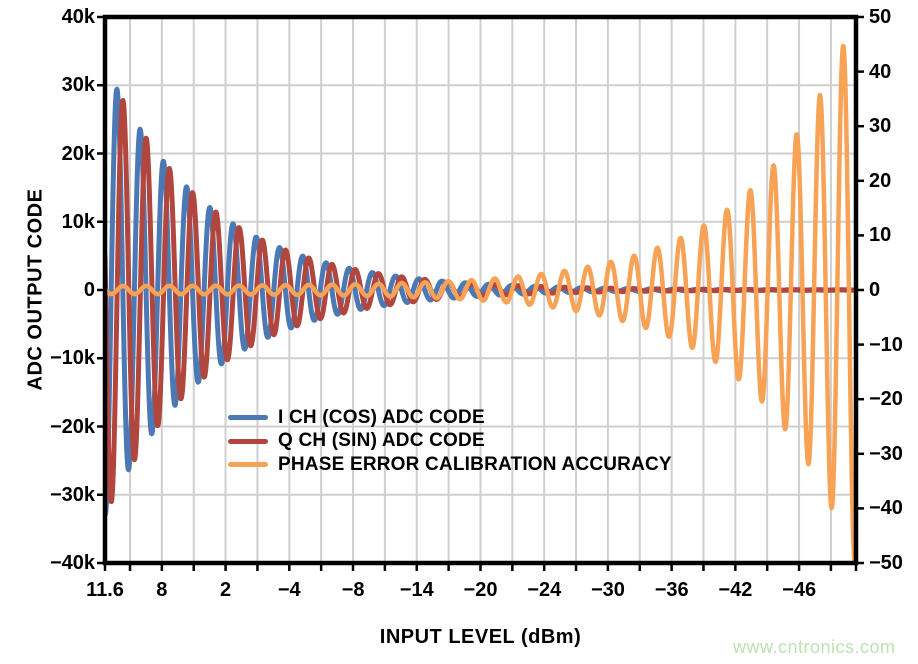  What do you see at coordinates (353, 590) in the screenshot?
I see `x-tick-label: −8` at bounding box center [353, 590].